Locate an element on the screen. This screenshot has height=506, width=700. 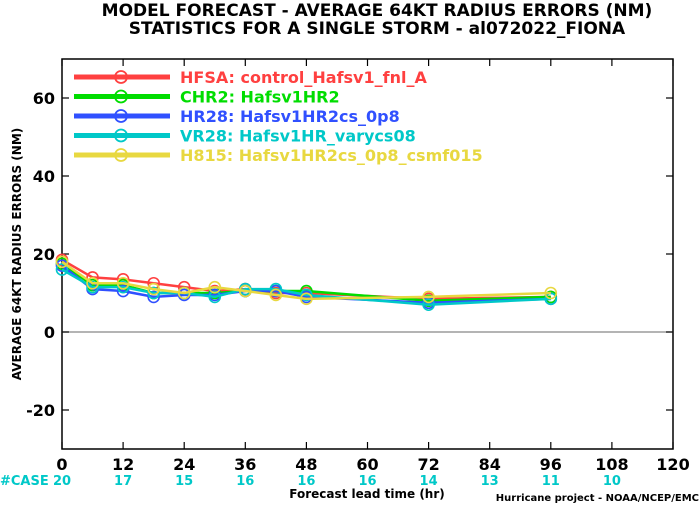
legend-entry-hr28: HR28: Hafsv1HR2cs_0p8 is located at coordinates (237, 116).